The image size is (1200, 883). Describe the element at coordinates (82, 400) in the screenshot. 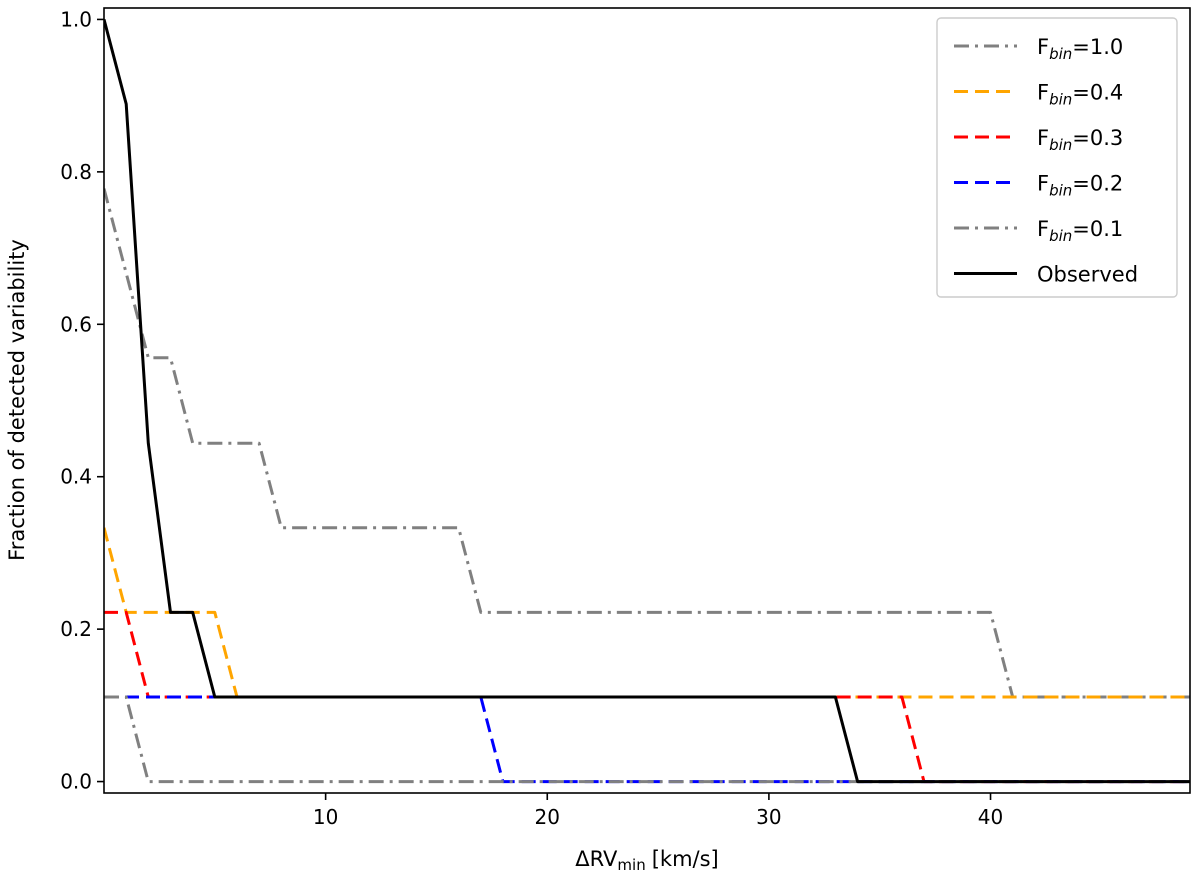

I see `y-axis: 0.0 0.2 0.4 0.6 0.8 1.0` at that location.